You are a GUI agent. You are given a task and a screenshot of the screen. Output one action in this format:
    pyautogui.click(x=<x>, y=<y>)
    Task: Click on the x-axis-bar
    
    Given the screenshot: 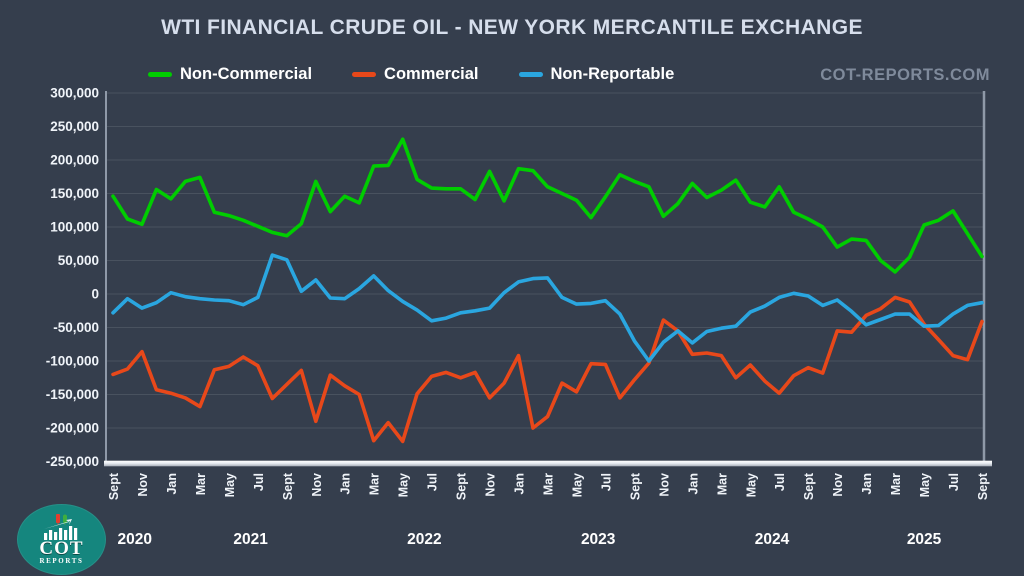 What is the action you would take?
    pyautogui.click(x=548, y=463)
    